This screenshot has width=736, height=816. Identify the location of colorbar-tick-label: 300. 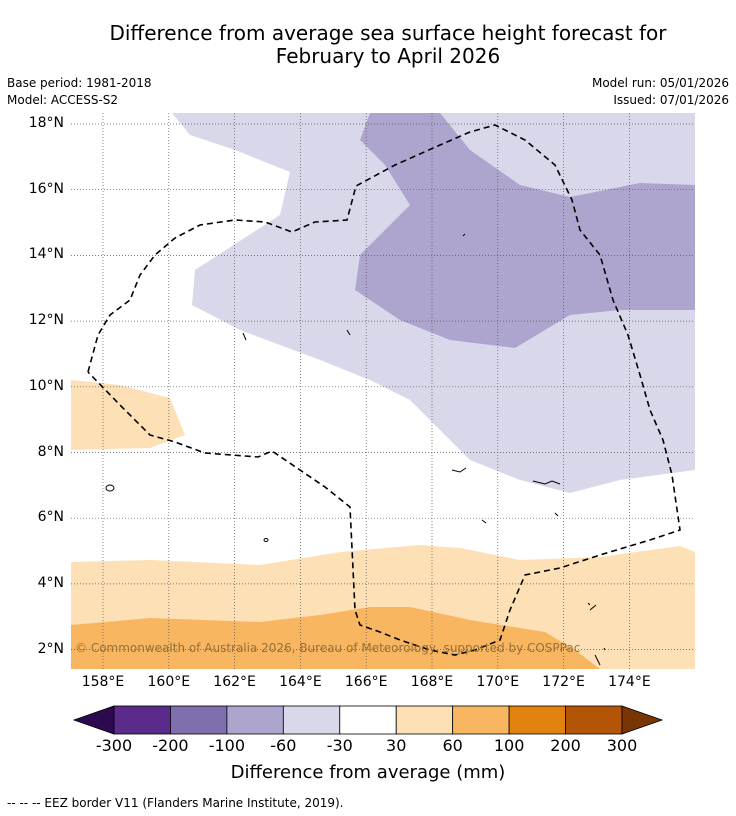
(622, 745).